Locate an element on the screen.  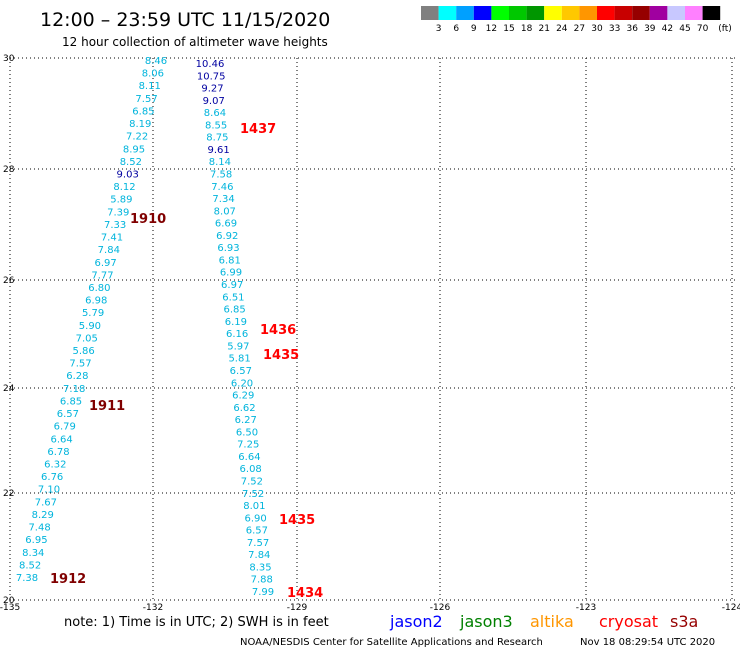
wave-height-label: 8.14 is located at coordinates (220, 162).